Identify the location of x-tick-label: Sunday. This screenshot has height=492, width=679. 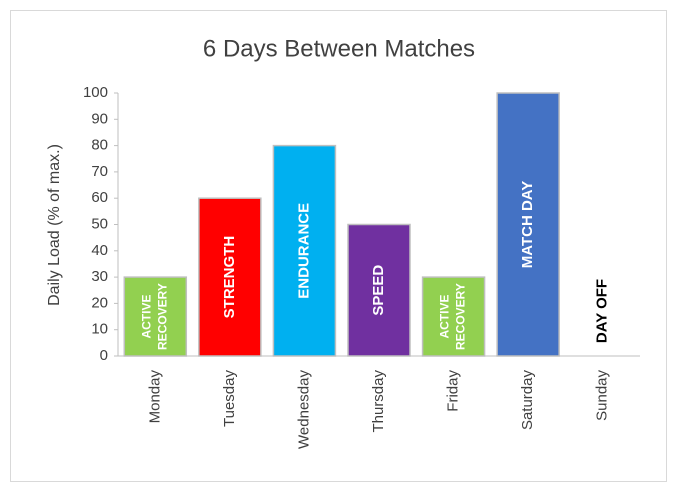
(602, 395).